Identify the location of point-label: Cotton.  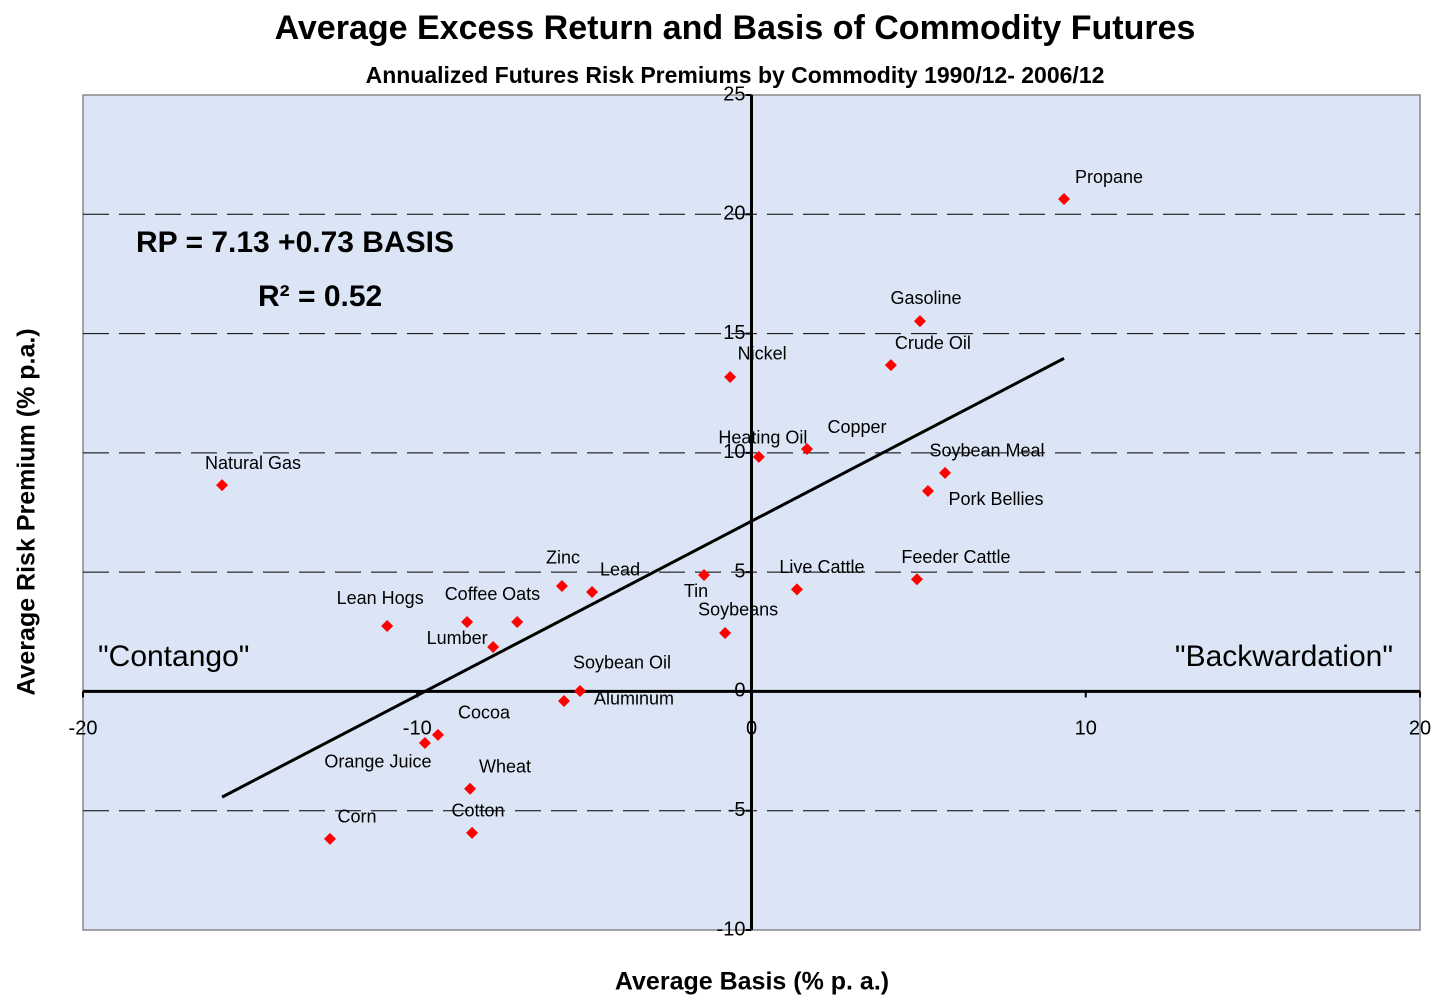
(478, 811).